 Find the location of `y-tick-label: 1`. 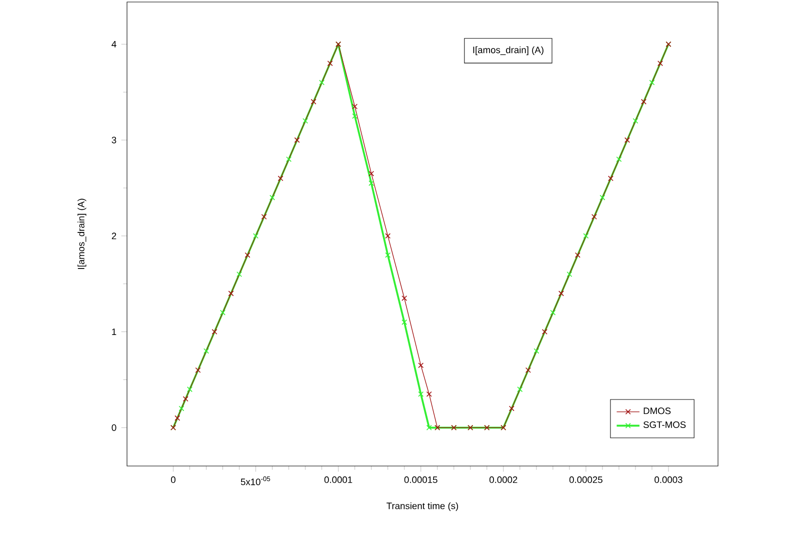

y-tick-label: 1 is located at coordinates (114, 331).